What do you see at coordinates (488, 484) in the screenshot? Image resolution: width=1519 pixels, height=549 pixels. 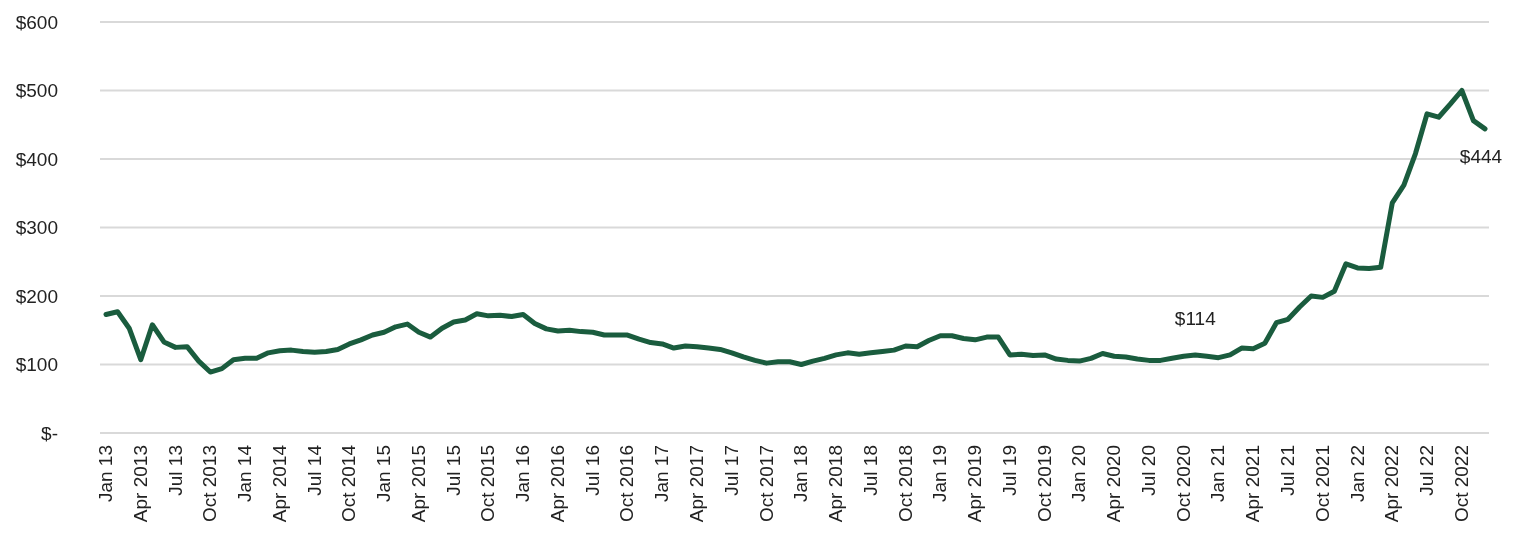 I see `x-tick-label: Oct 2015` at bounding box center [488, 484].